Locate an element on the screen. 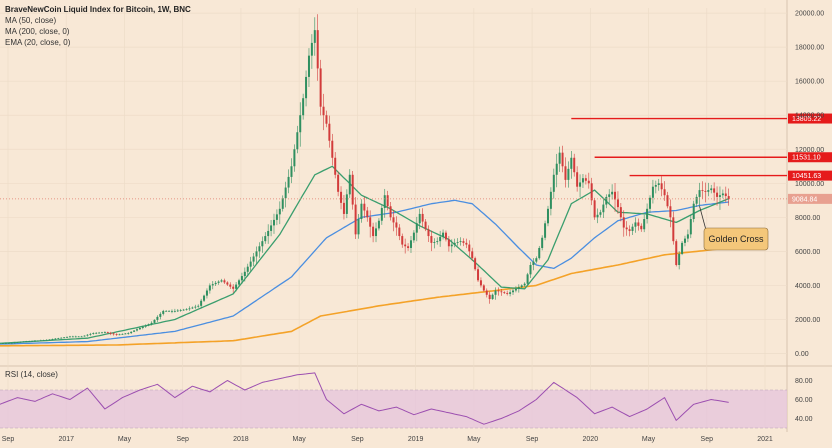  x-tick-label: 2017 is located at coordinates (66, 439).